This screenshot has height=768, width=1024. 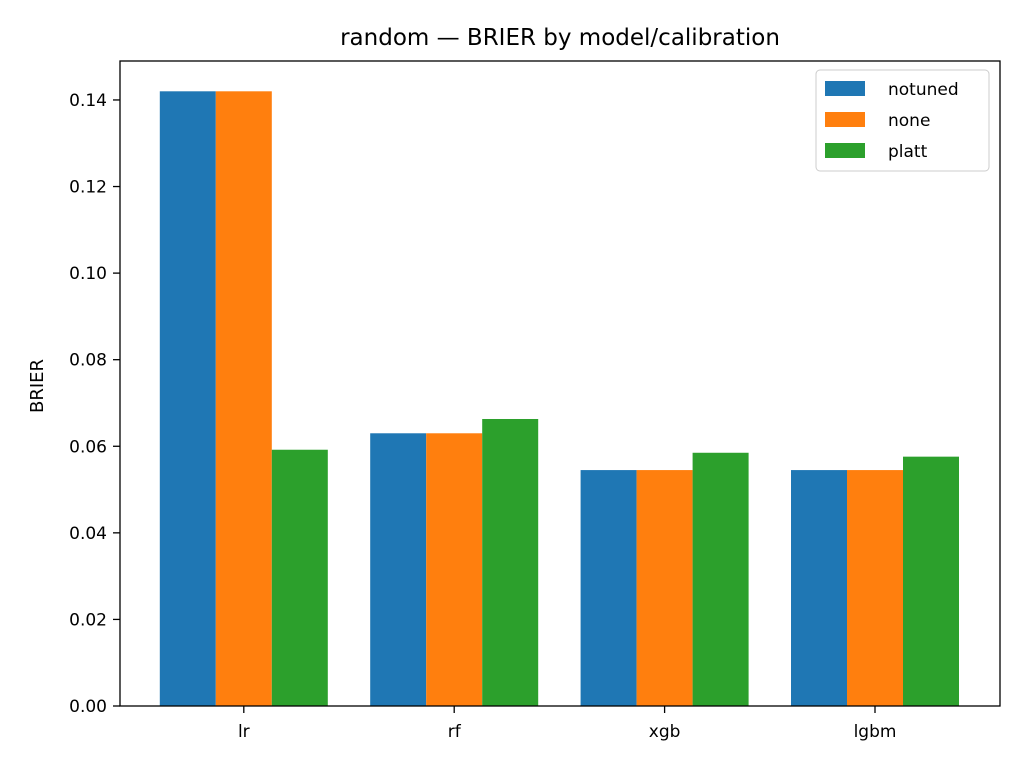 I want to click on bar-none-xgb, so click(x=664, y=588).